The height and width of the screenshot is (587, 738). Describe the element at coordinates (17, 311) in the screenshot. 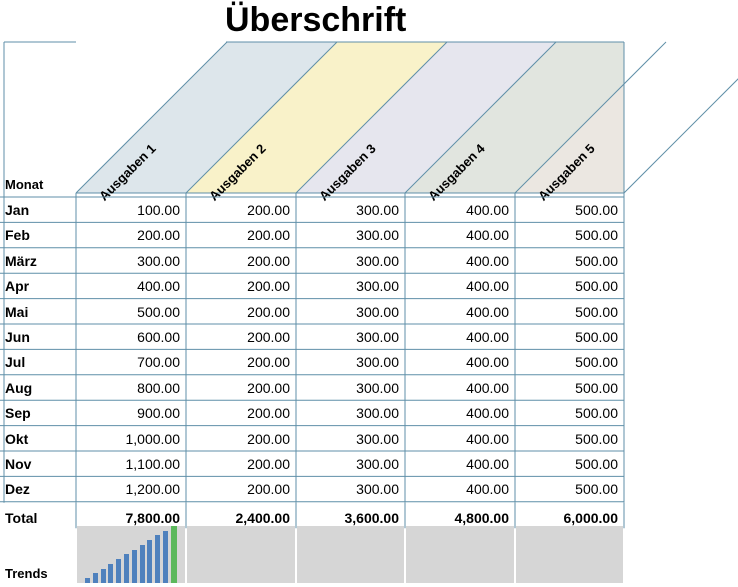

I see `month-cell: Mai` at that location.